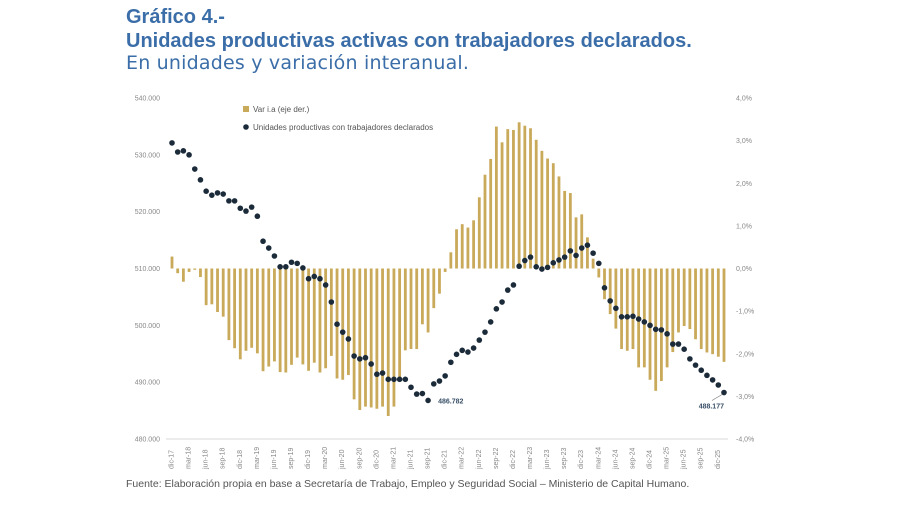 The width and height of the screenshot is (900, 505). I want to click on x-tick-label: mar-18, so click(189, 458).